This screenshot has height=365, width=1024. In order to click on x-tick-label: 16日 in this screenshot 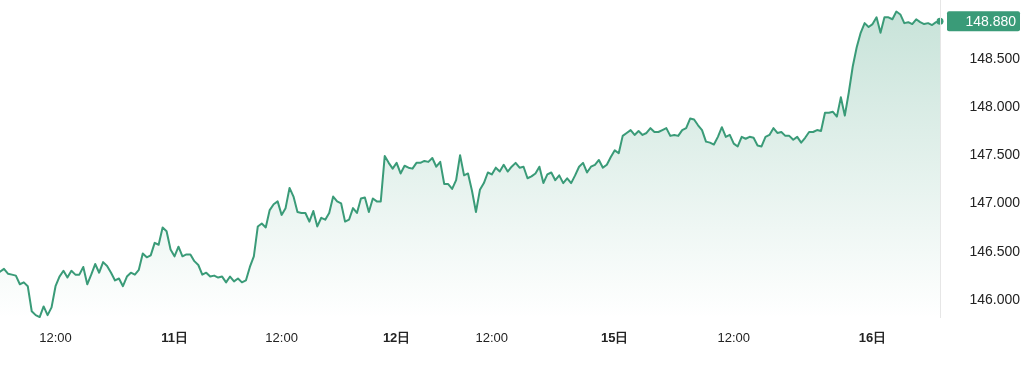, I will do `click(872, 337)`.